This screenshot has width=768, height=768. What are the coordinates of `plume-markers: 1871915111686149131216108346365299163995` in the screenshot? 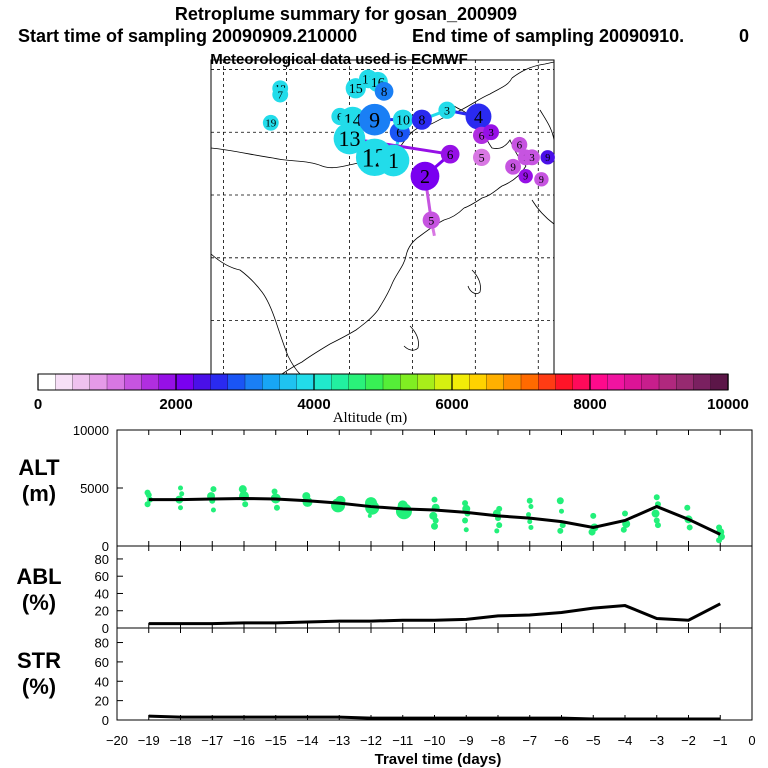 It's located at (408, 149).